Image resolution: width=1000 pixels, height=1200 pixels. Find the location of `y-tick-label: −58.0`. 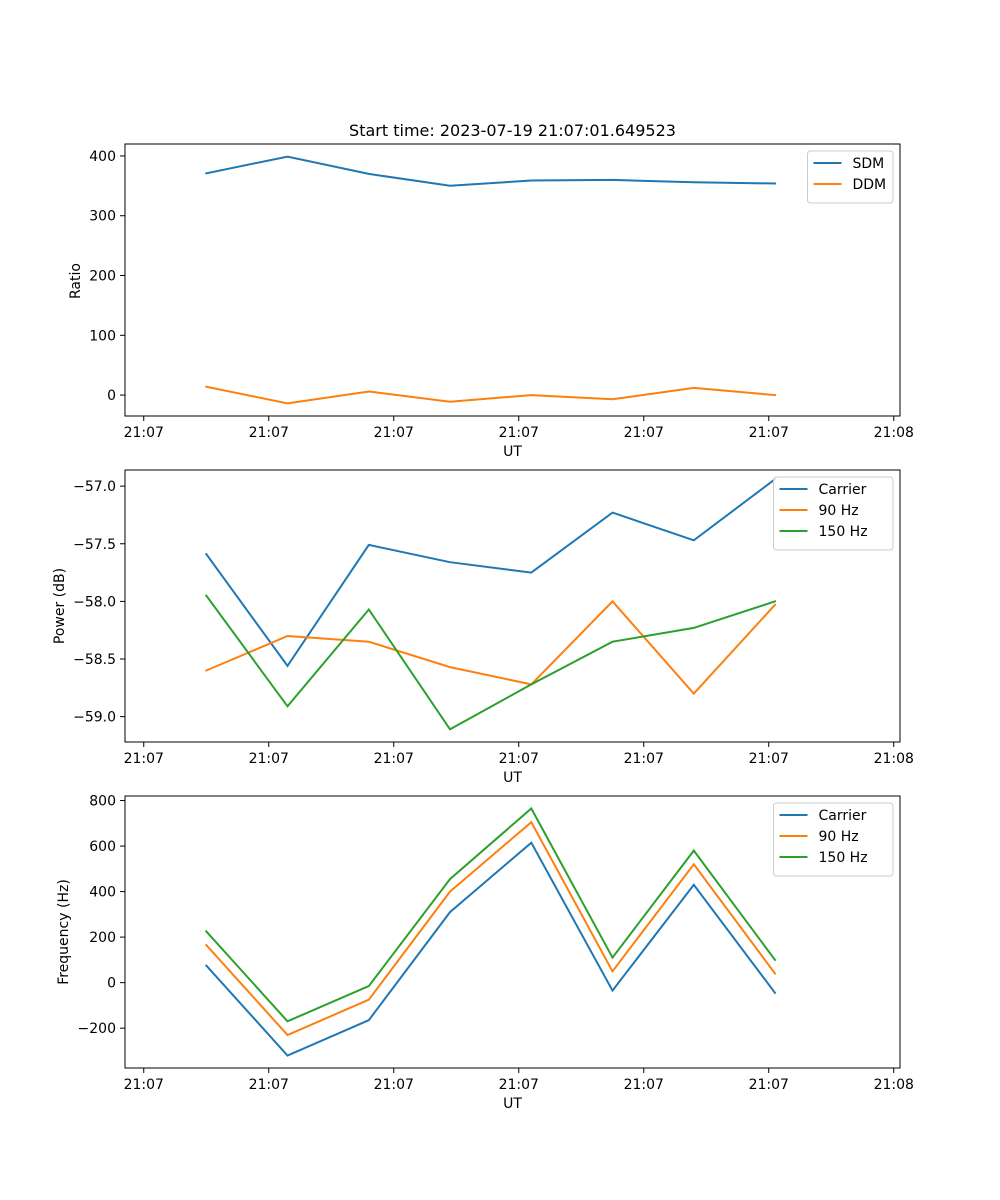

y-tick-label: −58.0 is located at coordinates (94, 602).